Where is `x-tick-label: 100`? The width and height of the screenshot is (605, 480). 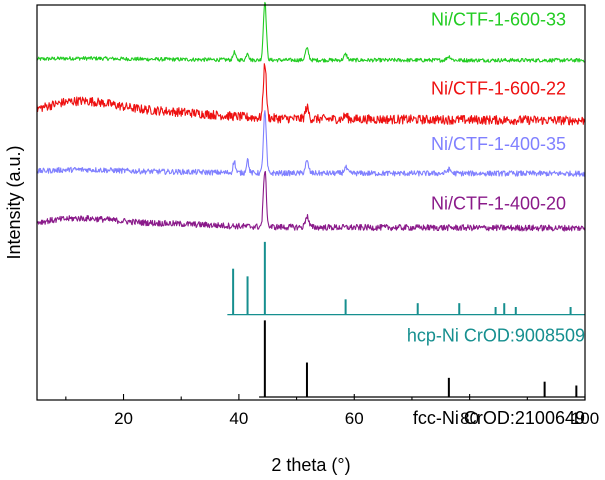
x-tick-label: 100 is located at coordinates (585, 418).